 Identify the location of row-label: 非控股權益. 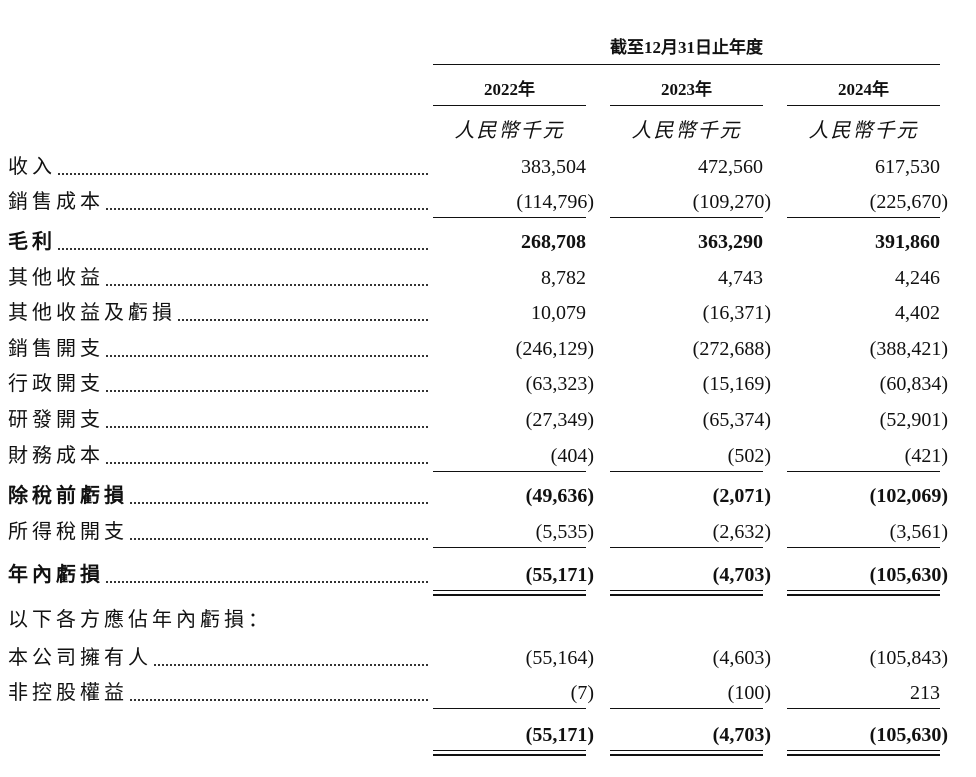
(68, 693).